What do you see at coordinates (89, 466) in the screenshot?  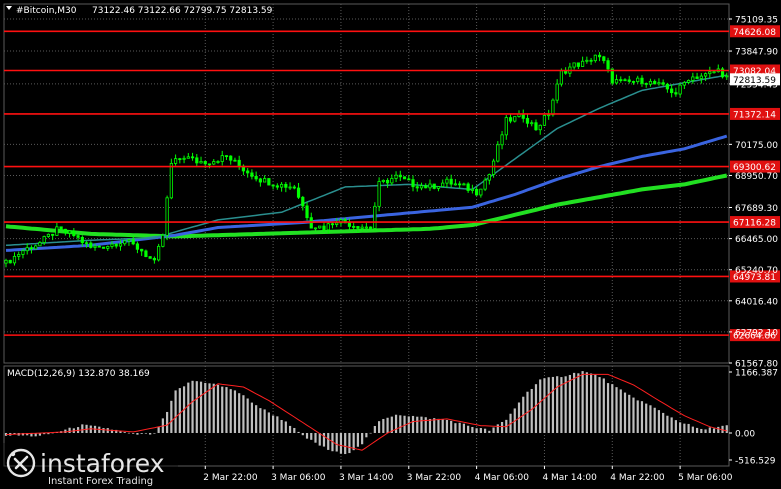 I see `watermark-backdrop` at bounding box center [89, 466].